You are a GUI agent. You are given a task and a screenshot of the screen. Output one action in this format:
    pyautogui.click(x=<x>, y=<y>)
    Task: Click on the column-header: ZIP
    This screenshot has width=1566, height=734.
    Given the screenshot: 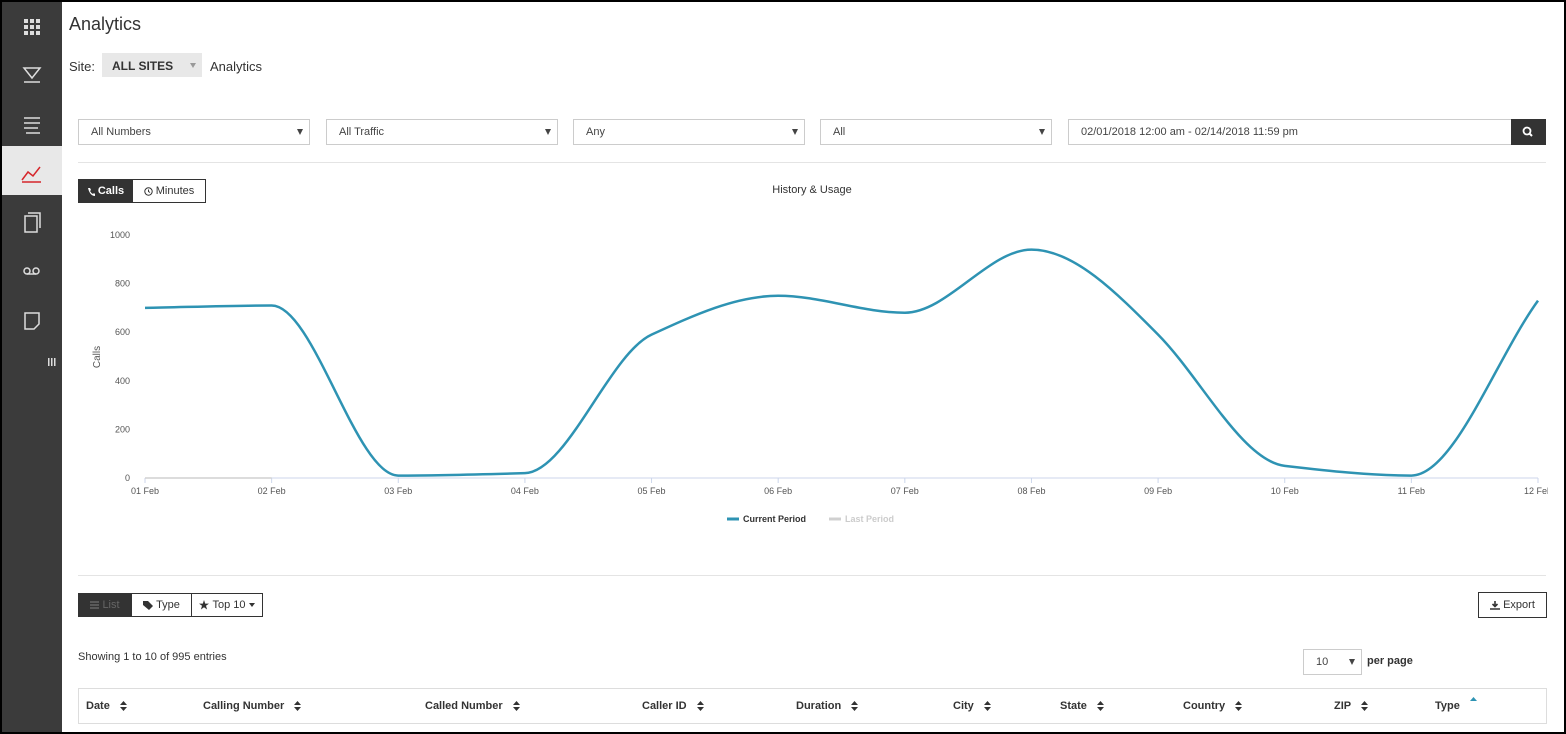 What is the action you would take?
    pyautogui.click(x=1351, y=706)
    